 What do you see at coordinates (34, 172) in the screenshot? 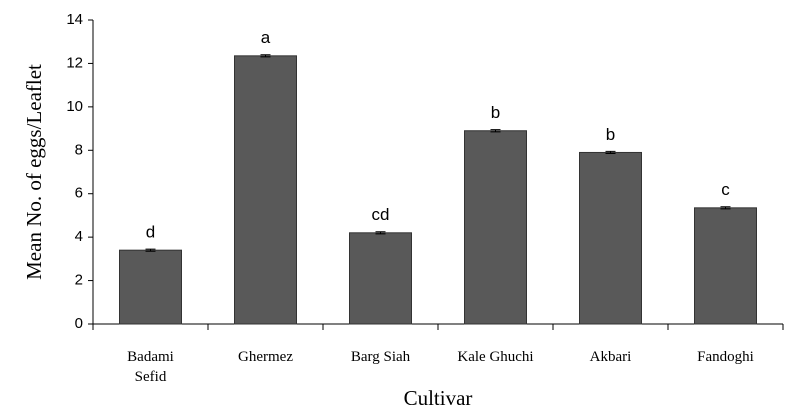
I see `y-axis-title: Mean No. of eggs/Leaflet` at bounding box center [34, 172].